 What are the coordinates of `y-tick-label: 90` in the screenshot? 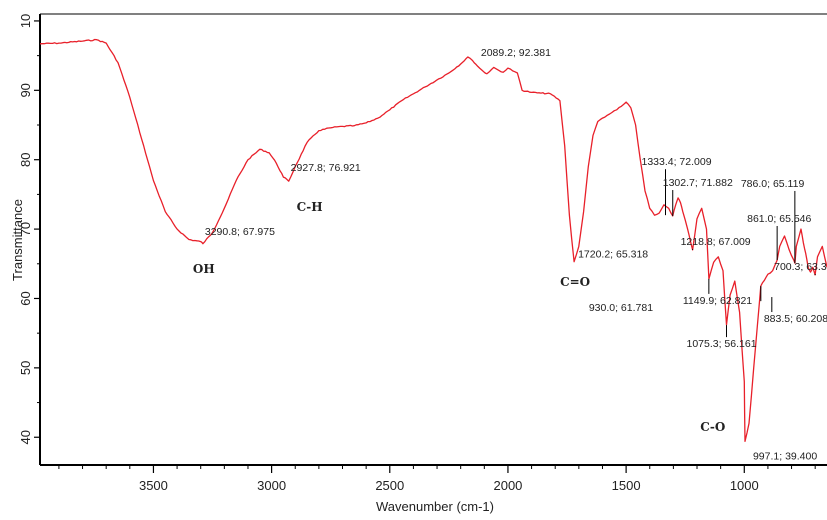 It's located at (25, 90).